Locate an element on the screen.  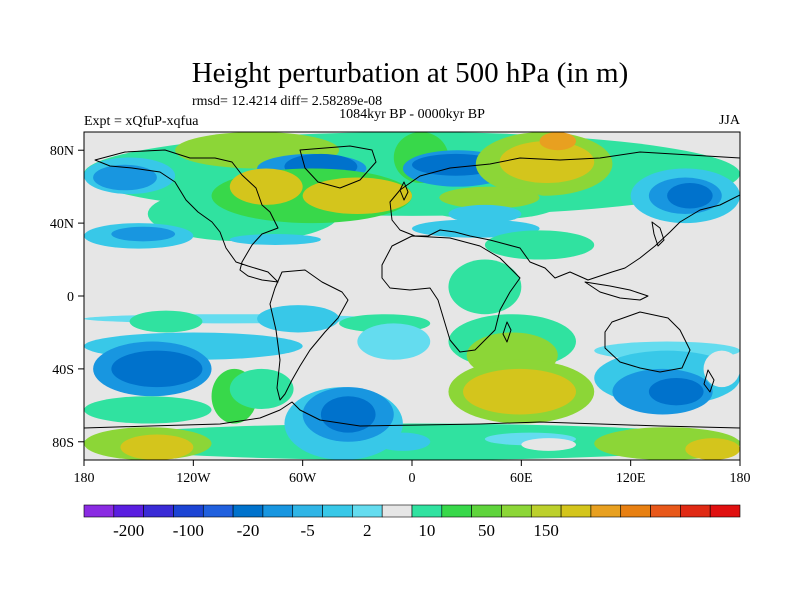
colorbar-label: -5 is located at coordinates (308, 530).